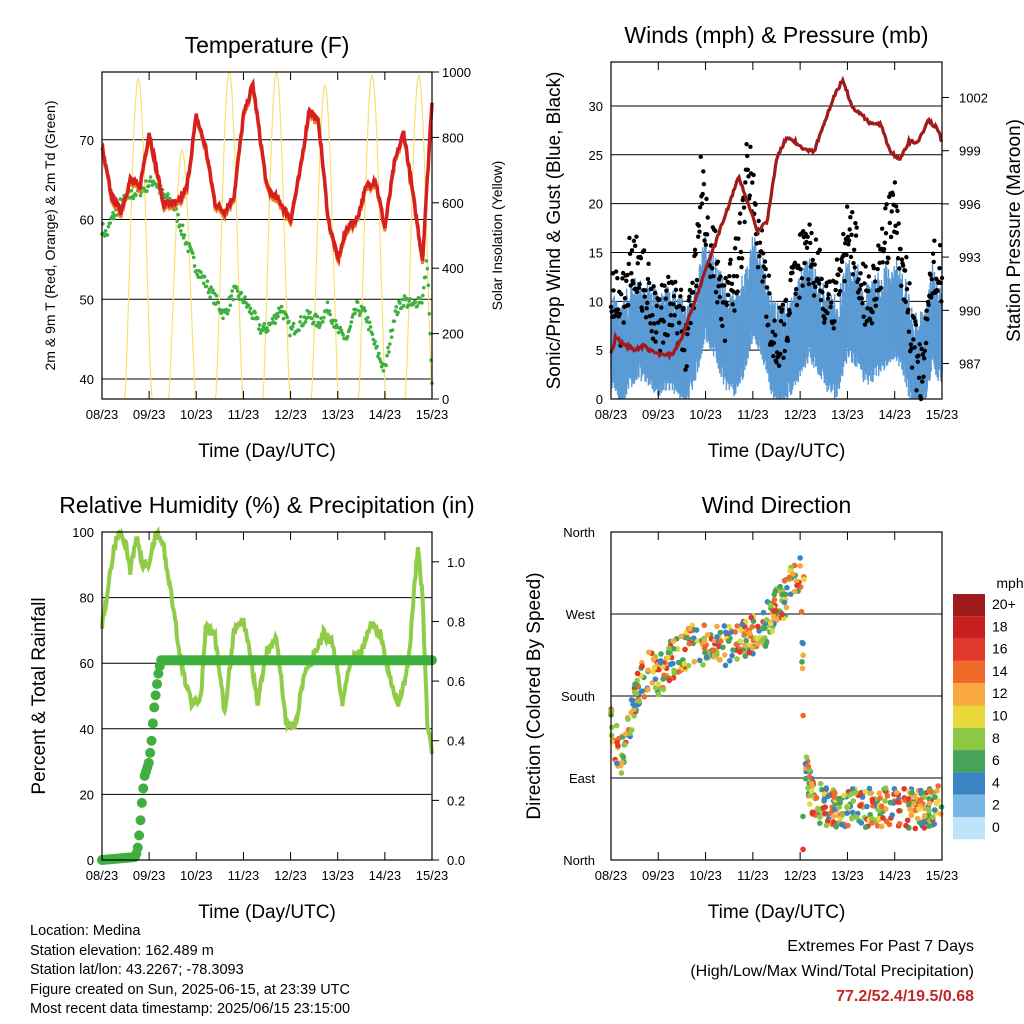  What do you see at coordinates (87, 299) in the screenshot?
I see `y-tick-label: 50` at bounding box center [87, 299].